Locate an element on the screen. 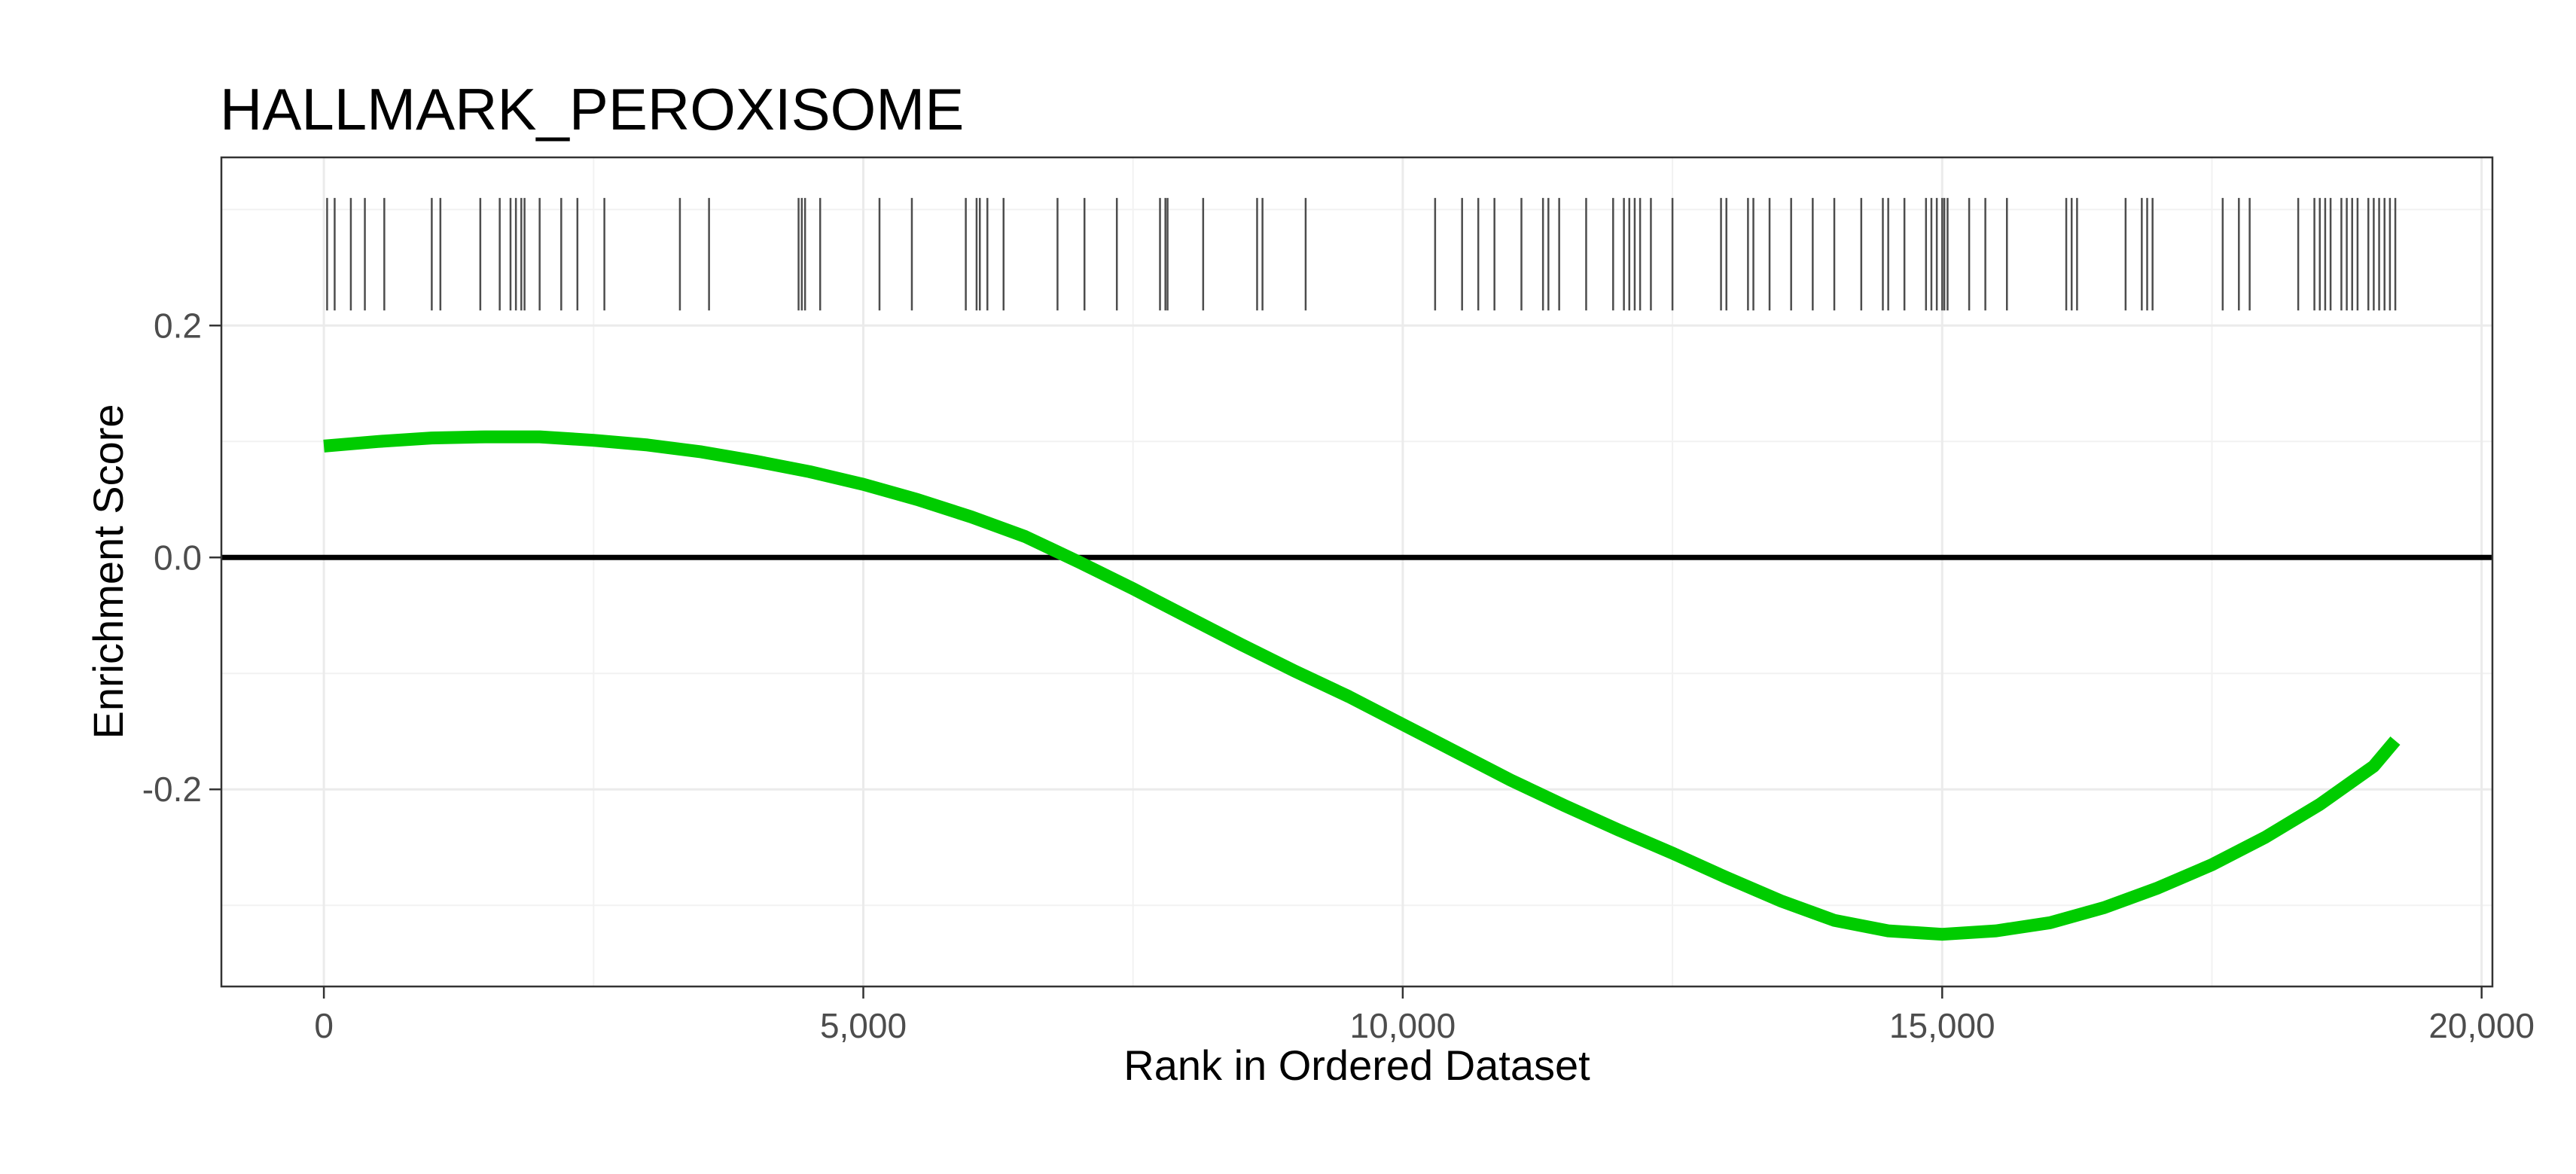  x-tick-label: 5,000 is located at coordinates (863, 1025).